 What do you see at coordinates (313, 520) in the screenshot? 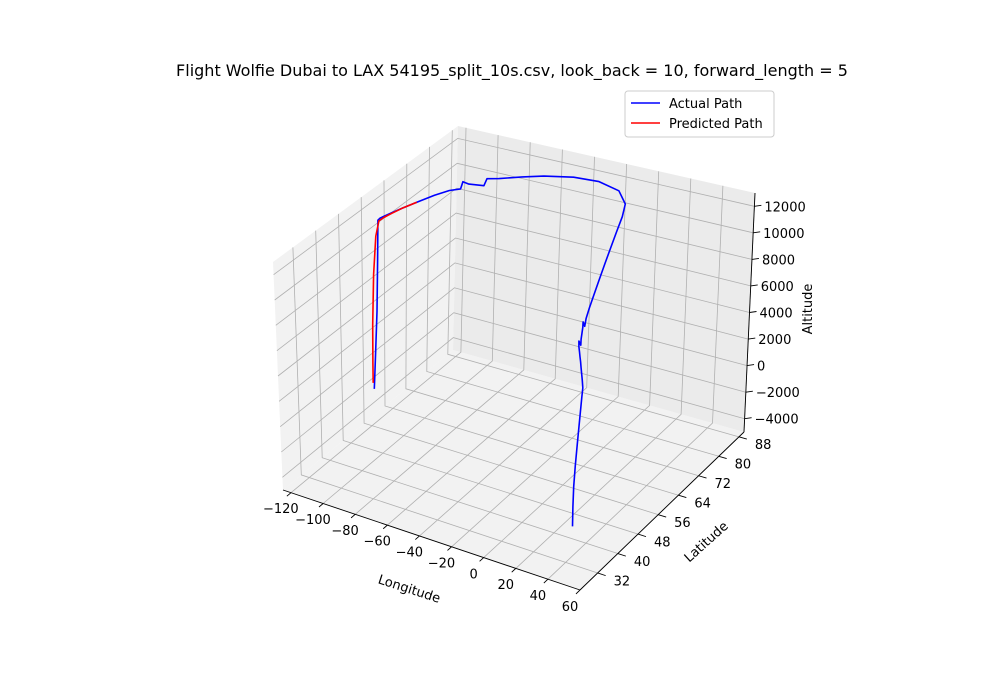
I see `x-tick-label: −100` at bounding box center [313, 520].